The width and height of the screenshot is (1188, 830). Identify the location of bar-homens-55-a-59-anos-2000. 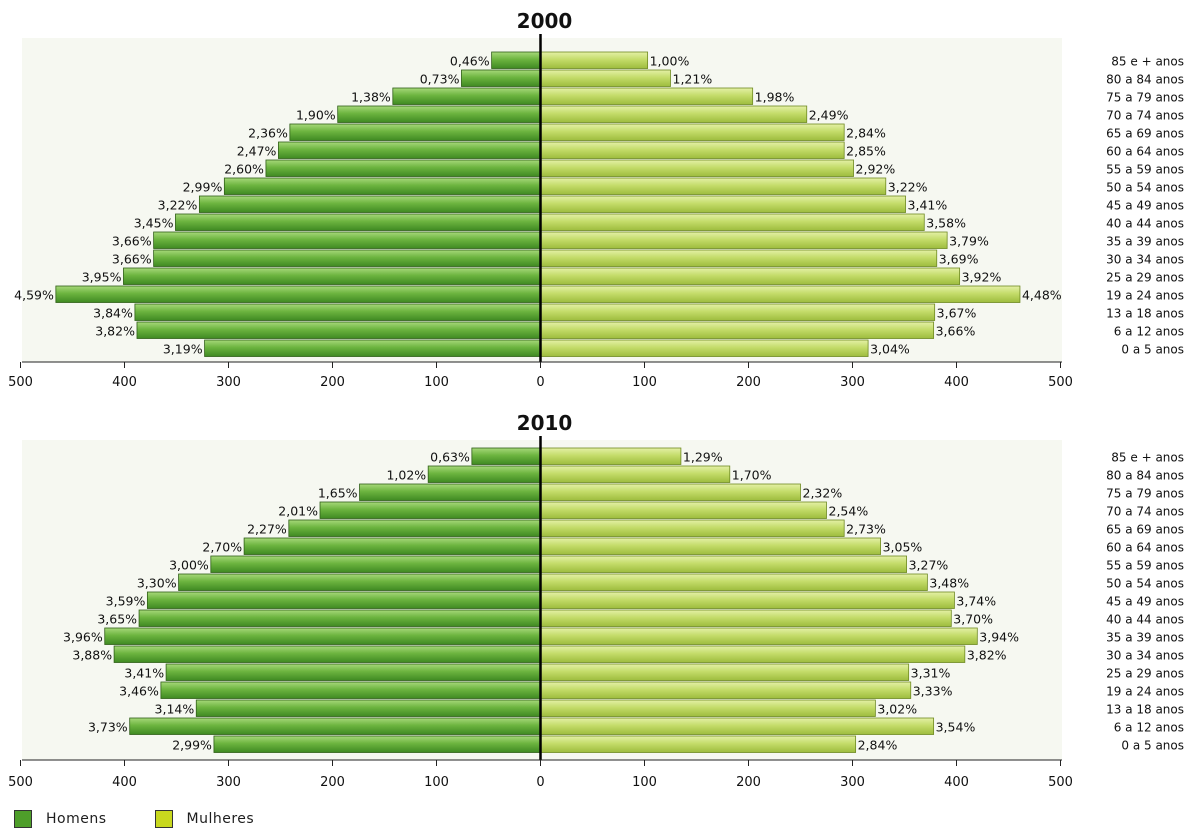
(403, 168).